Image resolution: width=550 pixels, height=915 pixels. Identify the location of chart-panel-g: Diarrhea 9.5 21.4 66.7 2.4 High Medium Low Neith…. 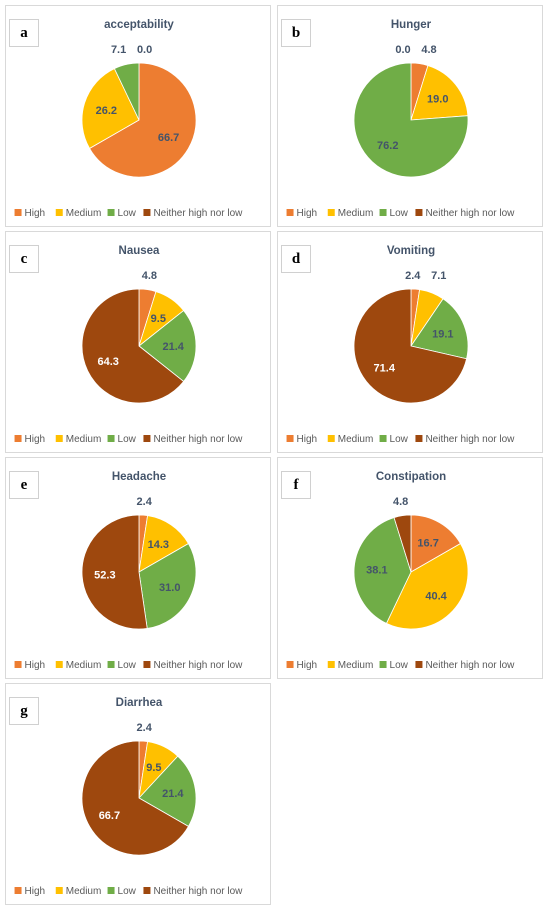
(138, 794).